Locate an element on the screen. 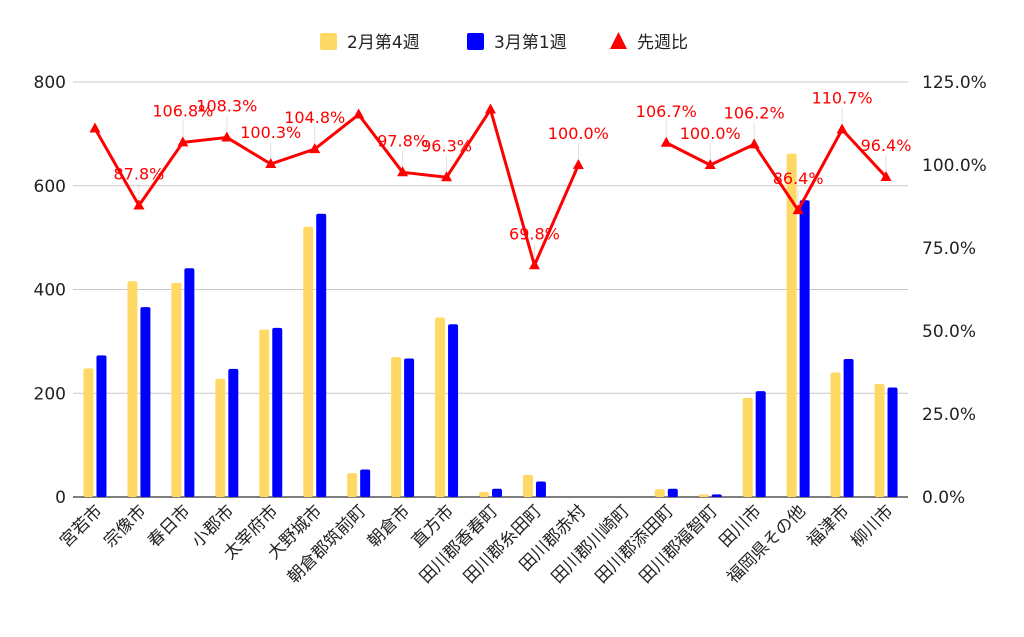  x-tick-label: 福津市 is located at coordinates (828, 526).